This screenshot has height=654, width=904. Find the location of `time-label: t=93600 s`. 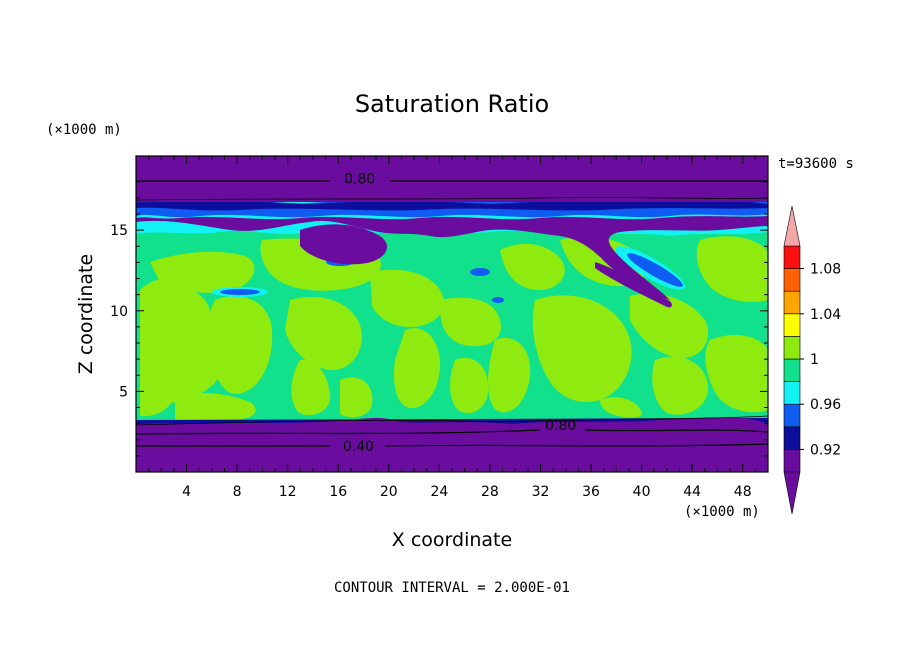

time-label: t=93600 s is located at coordinates (816, 164).